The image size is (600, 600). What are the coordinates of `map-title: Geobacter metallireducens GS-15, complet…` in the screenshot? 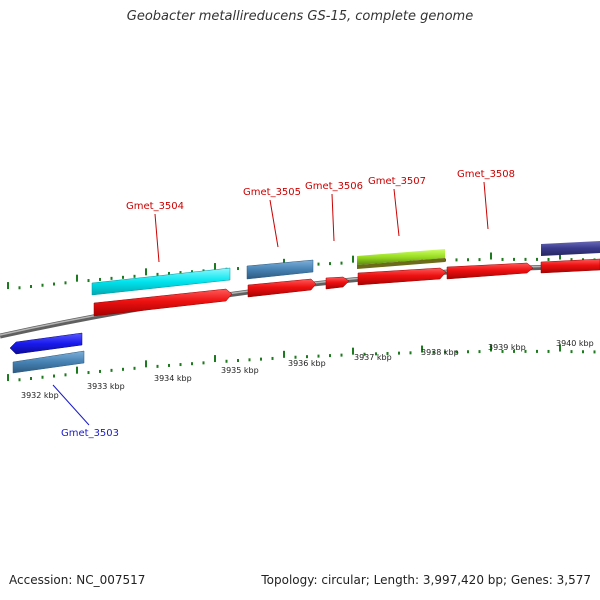 It's located at (300, 16).